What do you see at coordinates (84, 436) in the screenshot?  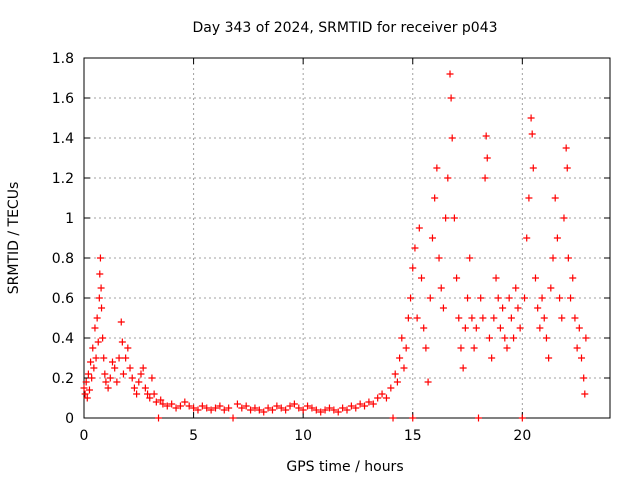 I see `x-tick-label: 0` at bounding box center [84, 436].